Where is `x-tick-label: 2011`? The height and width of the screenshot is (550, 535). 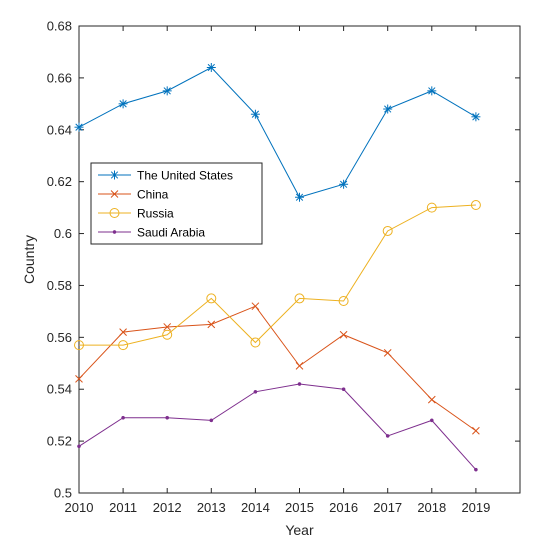 x-tick-label: 2011 is located at coordinates (123, 507).